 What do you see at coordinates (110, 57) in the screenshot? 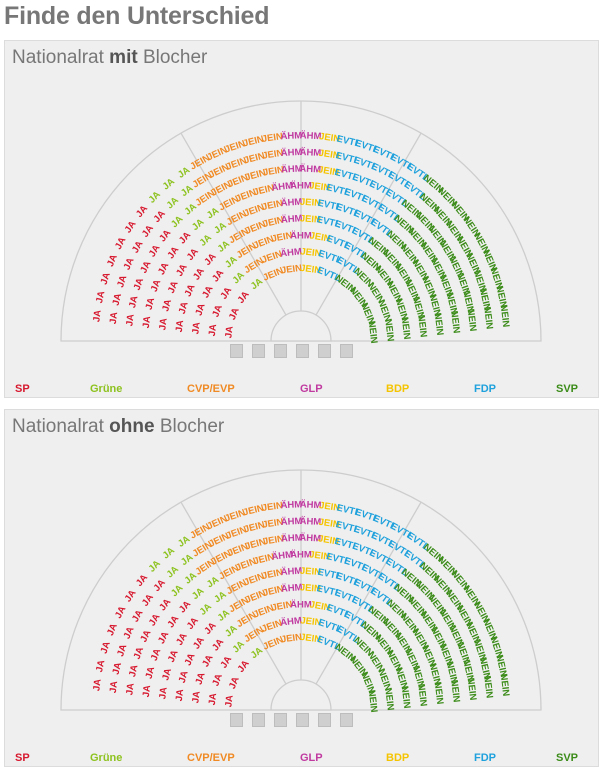
I see `panel-title: Nationalrat mit Blocher` at bounding box center [110, 57].